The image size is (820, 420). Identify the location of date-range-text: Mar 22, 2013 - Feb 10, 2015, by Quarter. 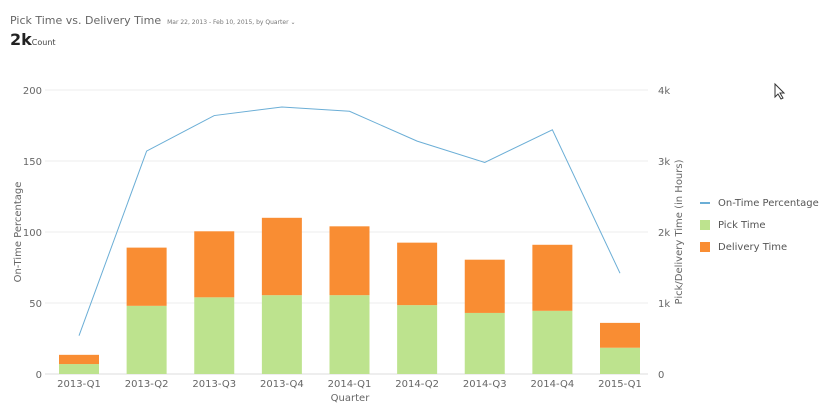
(228, 22).